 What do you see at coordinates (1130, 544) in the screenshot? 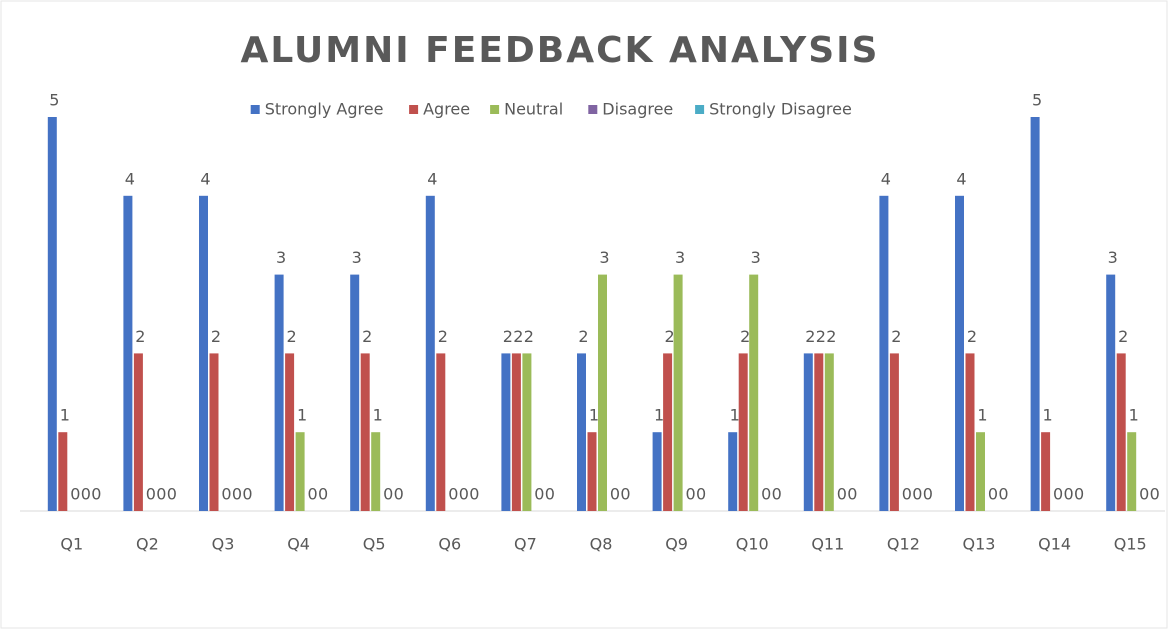
I see `x-tick-label: Q15` at bounding box center [1130, 544].